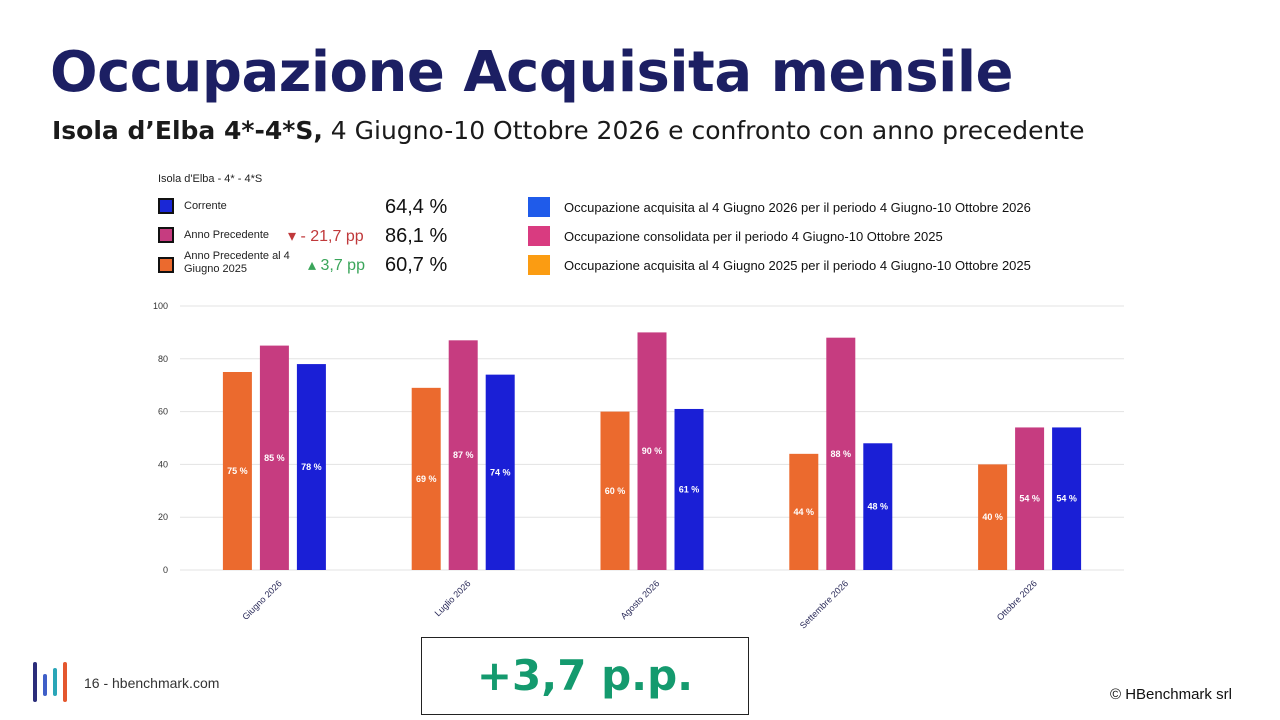  I want to click on data-label-2-0: 78 %, so click(311, 467).